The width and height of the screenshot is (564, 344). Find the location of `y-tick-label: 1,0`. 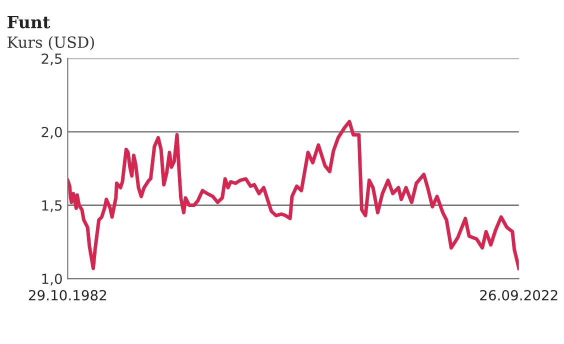

y-tick-label: 1,0 is located at coordinates (52, 280).